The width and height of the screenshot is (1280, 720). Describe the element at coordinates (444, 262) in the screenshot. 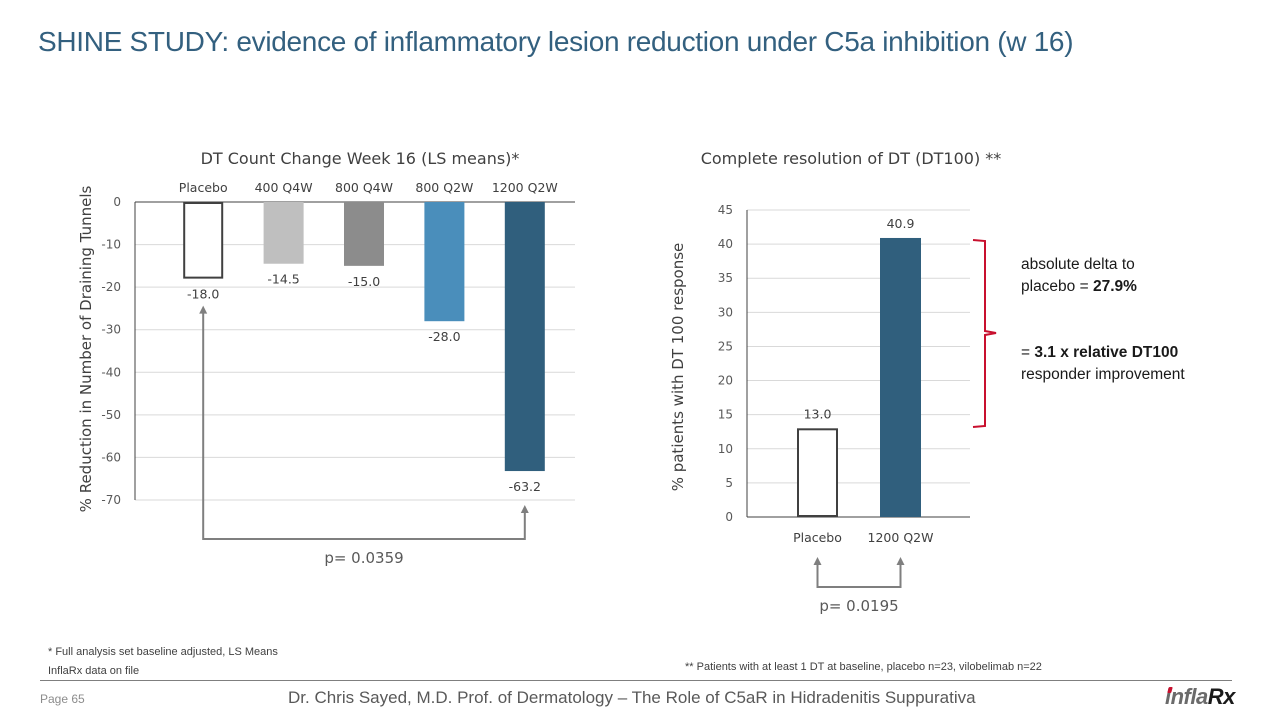

I see `bar-800-q2w` at that location.